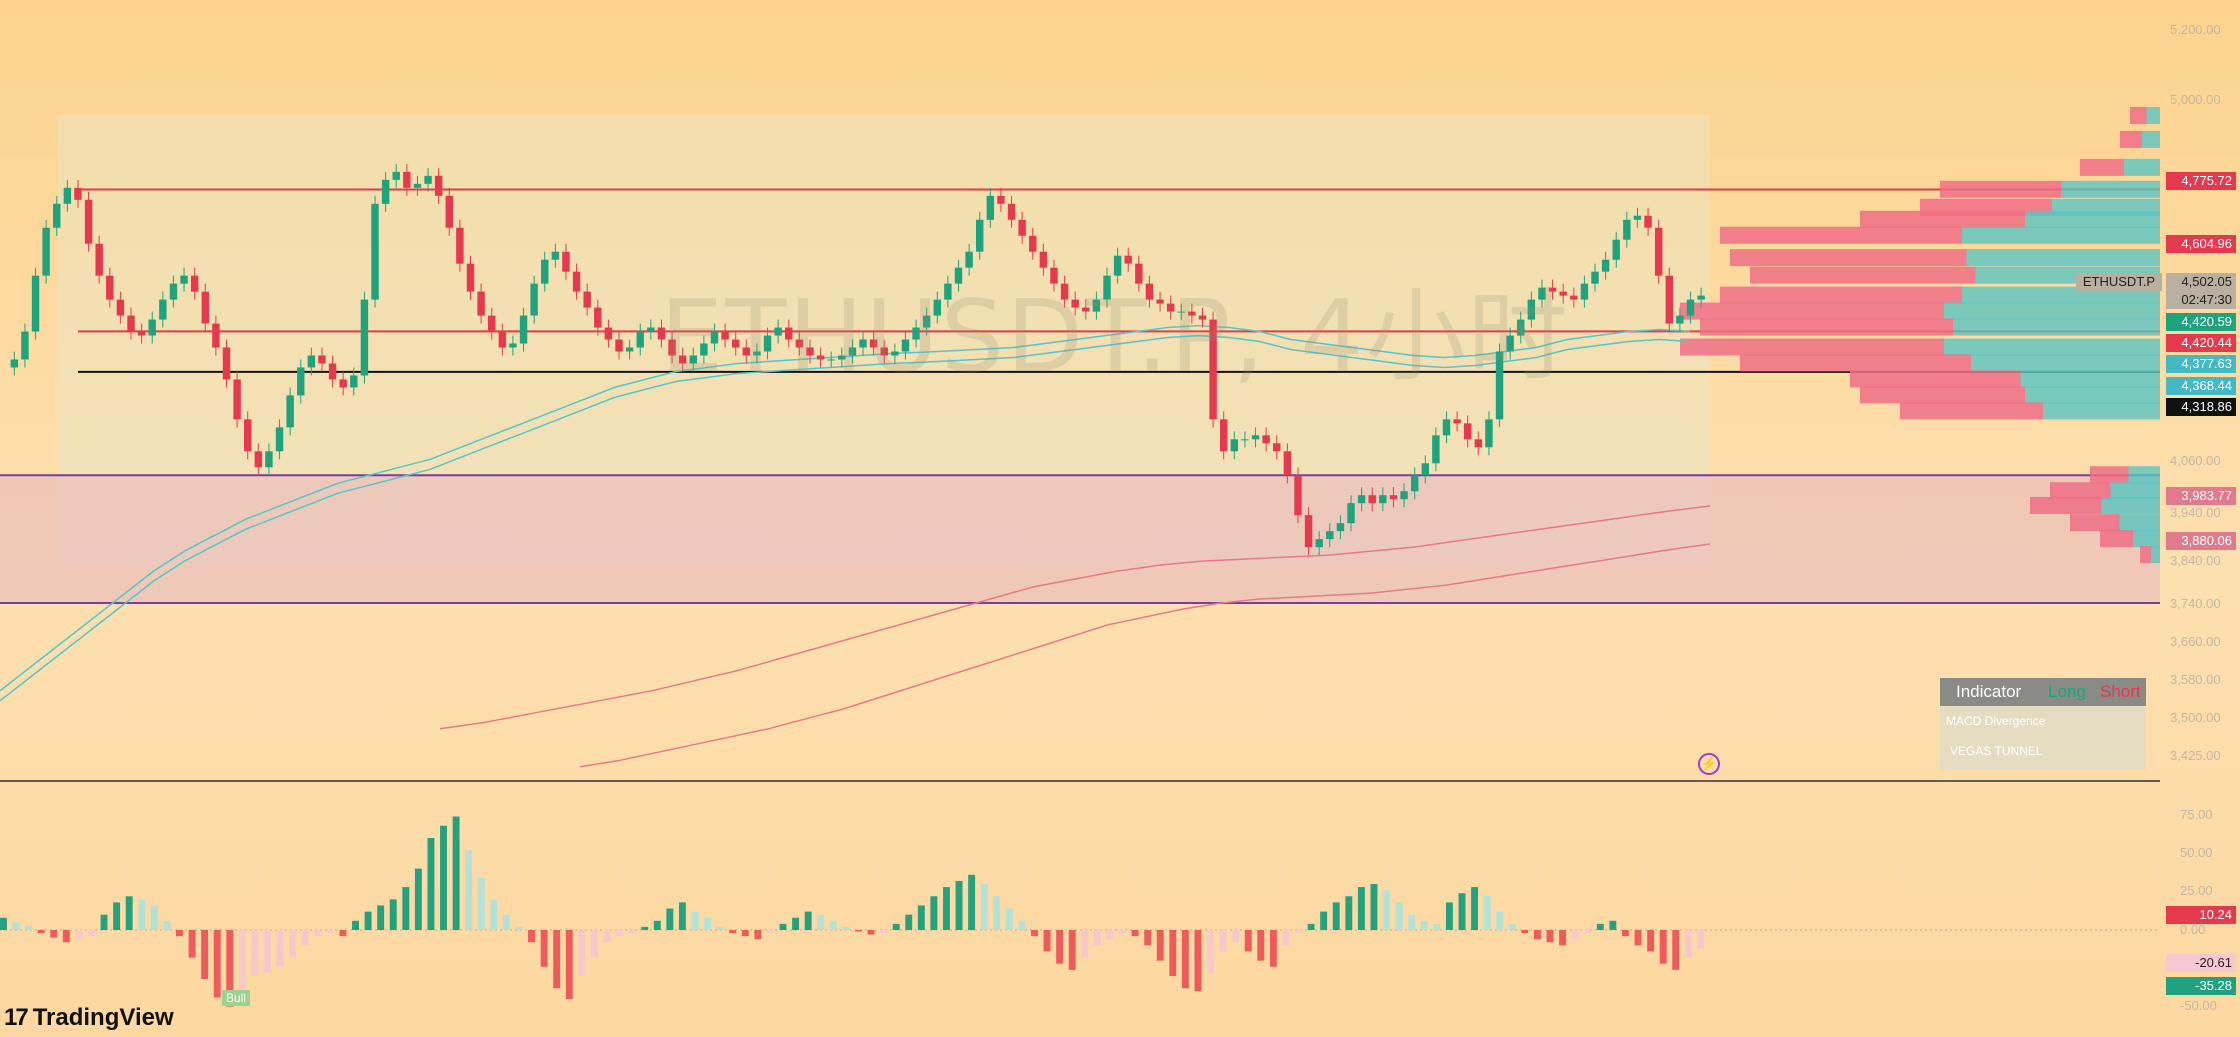  What do you see at coordinates (852, 911) in the screenshot?
I see `macd-histogram` at bounding box center [852, 911].